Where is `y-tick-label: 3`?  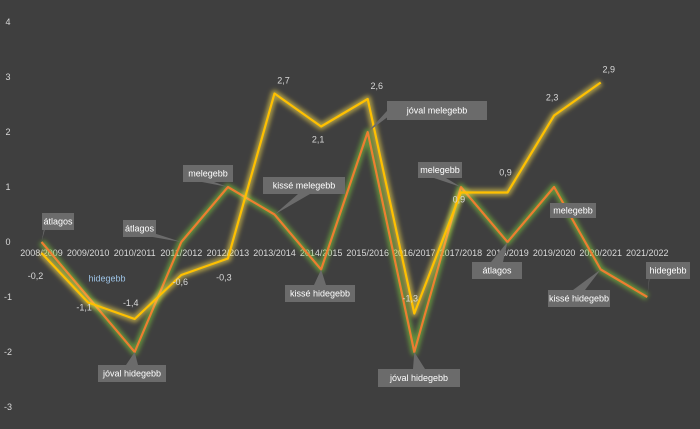 y-tick-label: 3 is located at coordinates (7, 77).